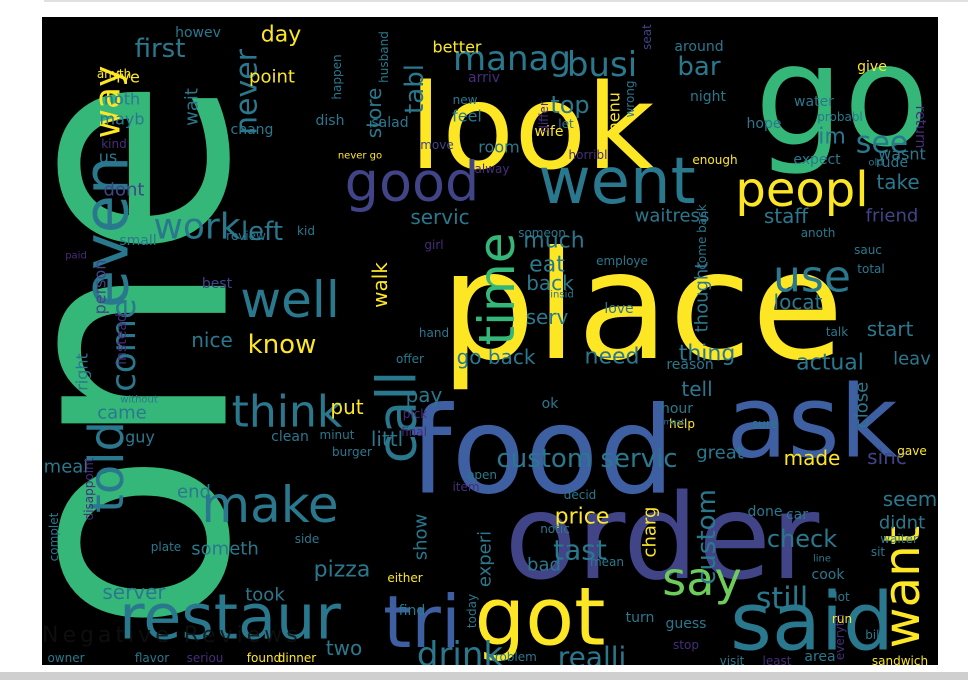 The image size is (968, 680). Describe the element at coordinates (837, 332) in the screenshot. I see `word-talk: talk` at that location.